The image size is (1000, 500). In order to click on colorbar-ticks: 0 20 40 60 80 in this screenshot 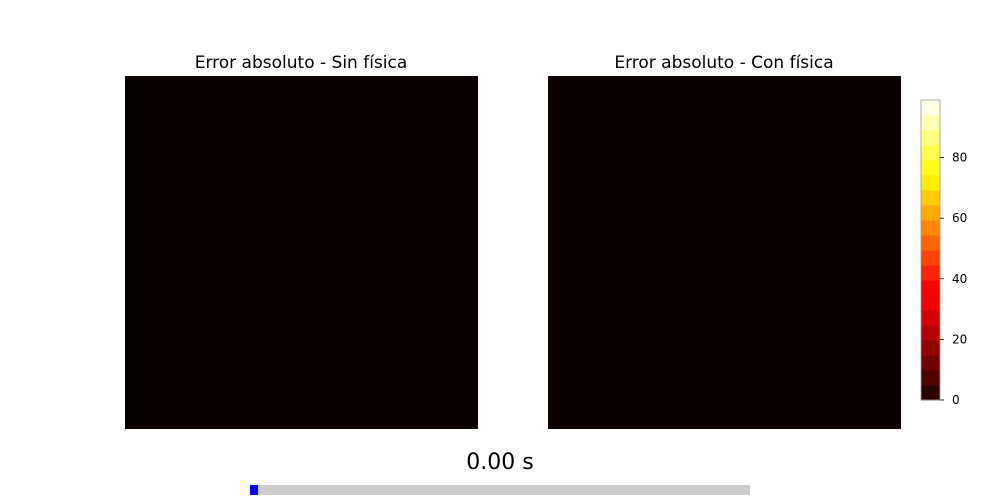, I will do `click(953, 279)`.